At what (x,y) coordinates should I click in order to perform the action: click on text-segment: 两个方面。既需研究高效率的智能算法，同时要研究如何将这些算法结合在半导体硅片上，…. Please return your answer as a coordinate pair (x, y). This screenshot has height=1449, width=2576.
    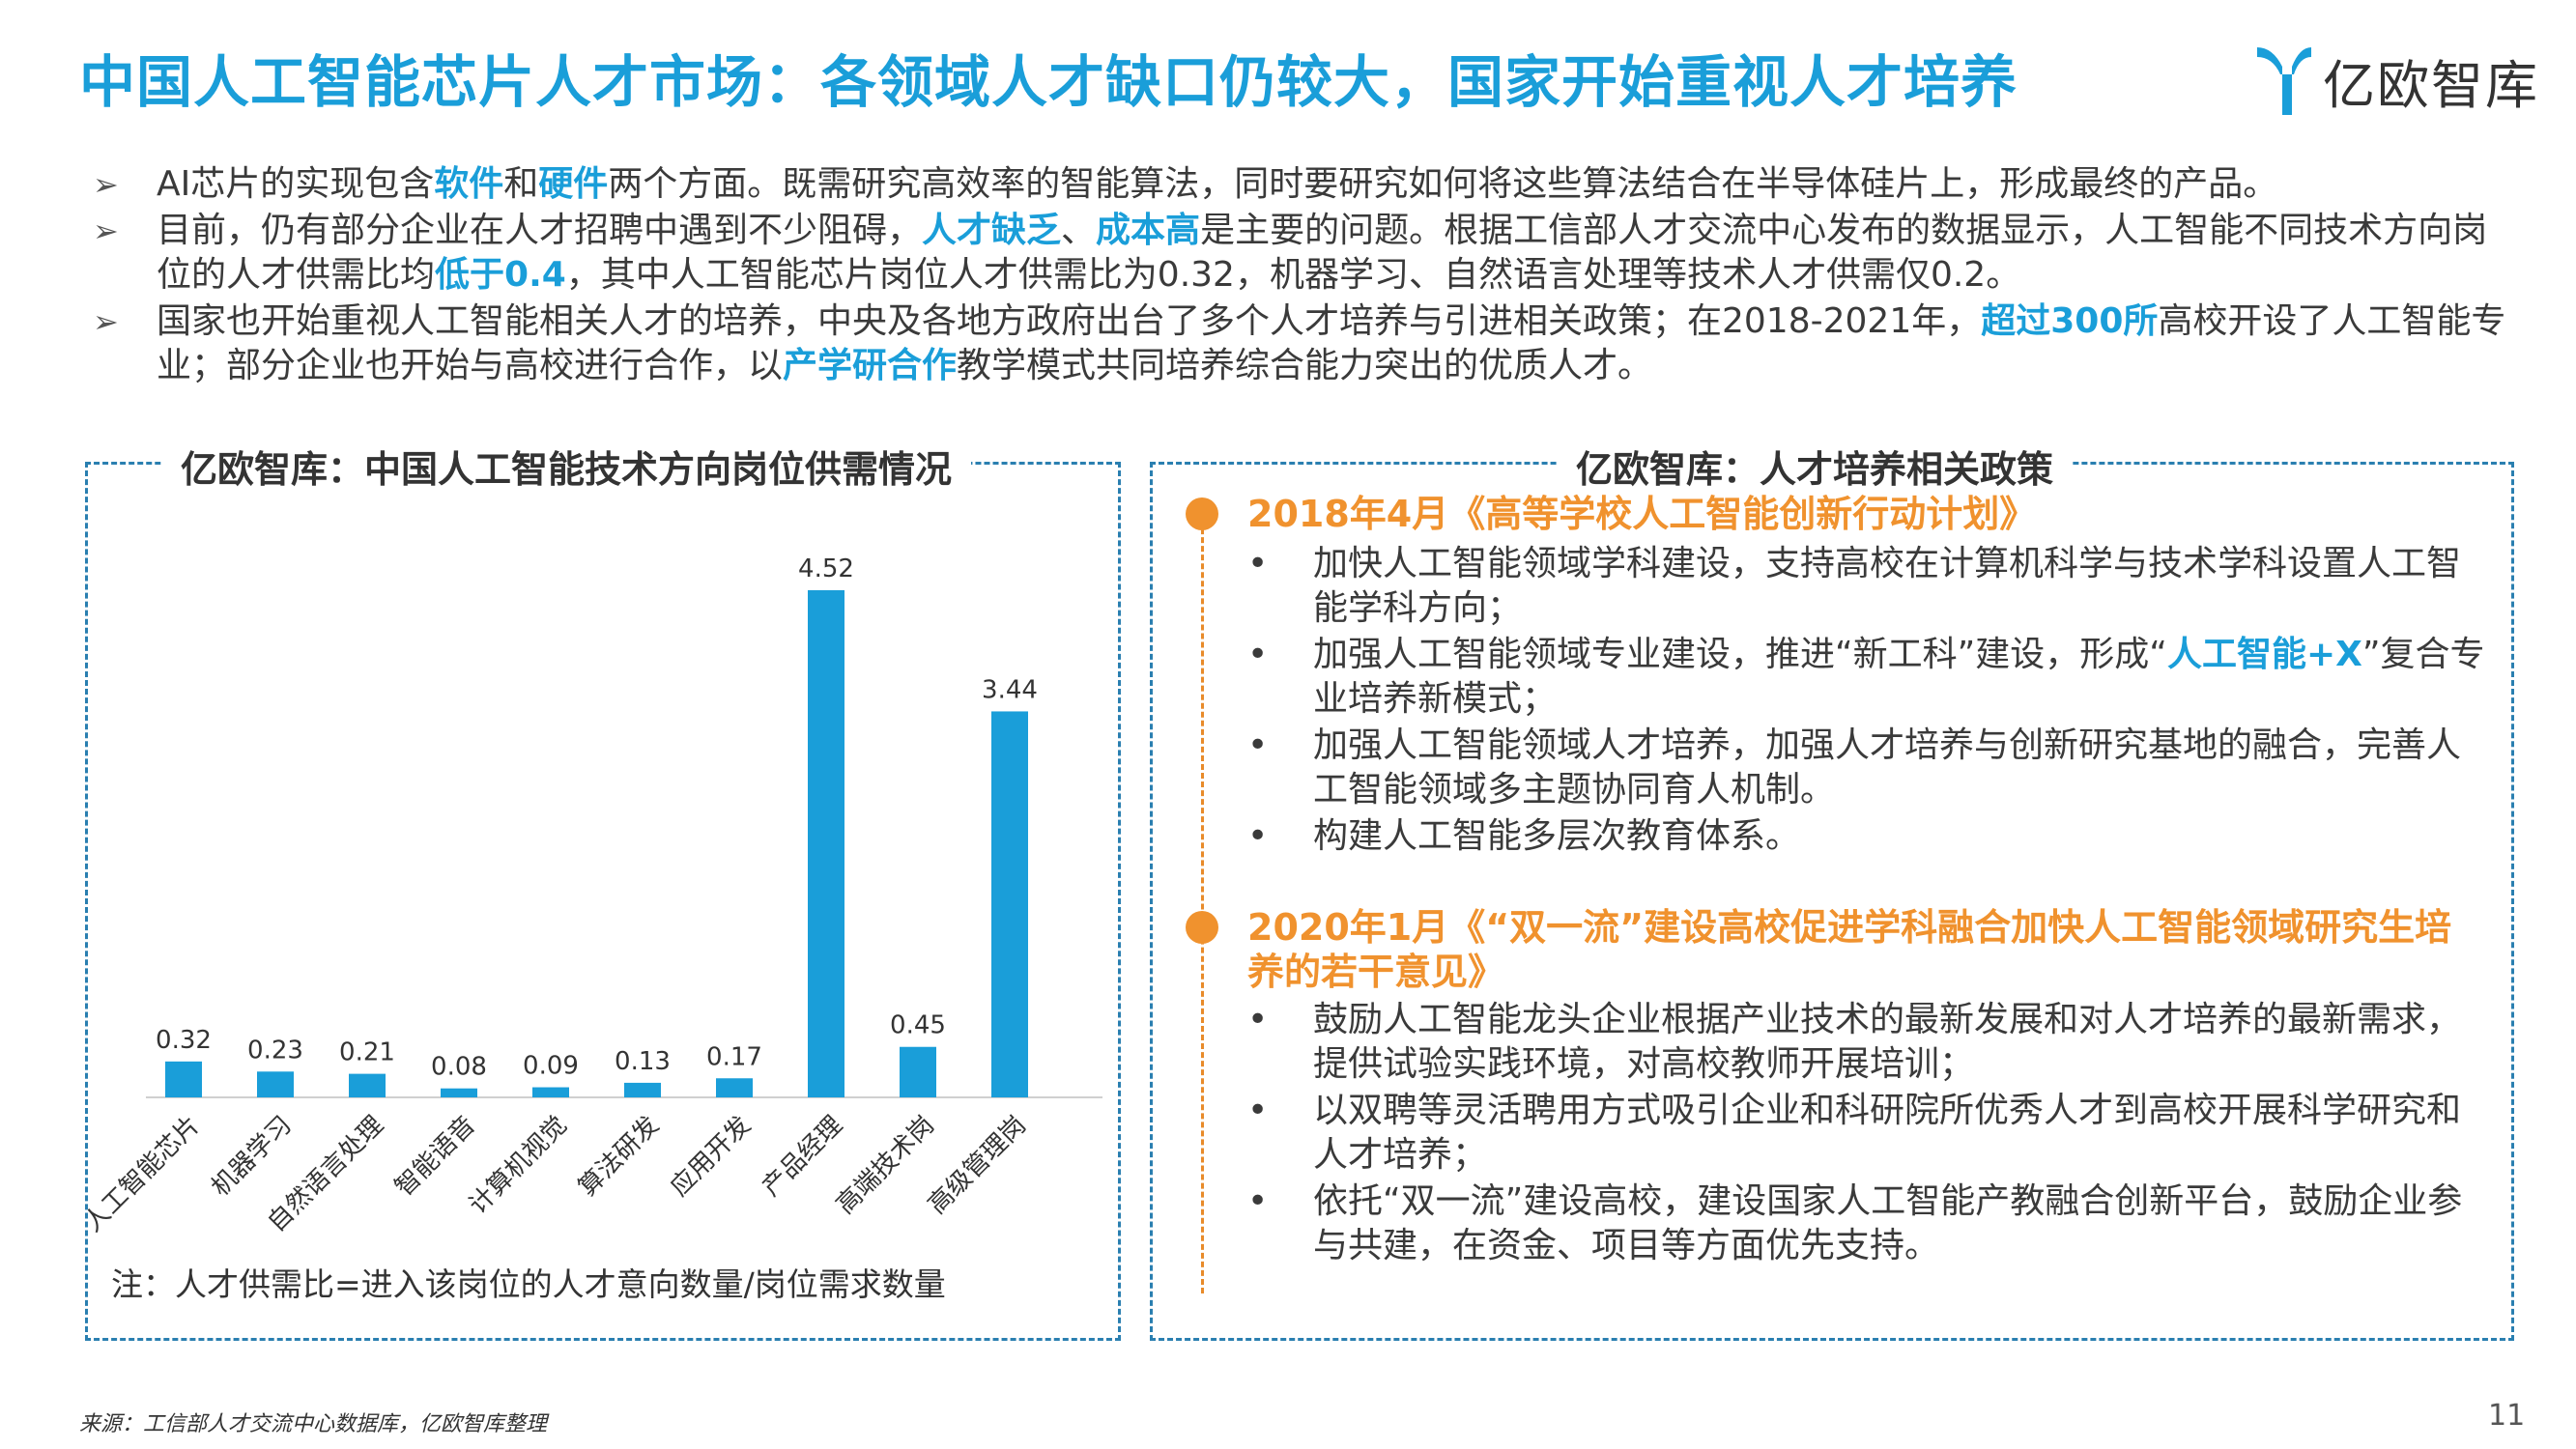
    Looking at the image, I should click on (1443, 184).